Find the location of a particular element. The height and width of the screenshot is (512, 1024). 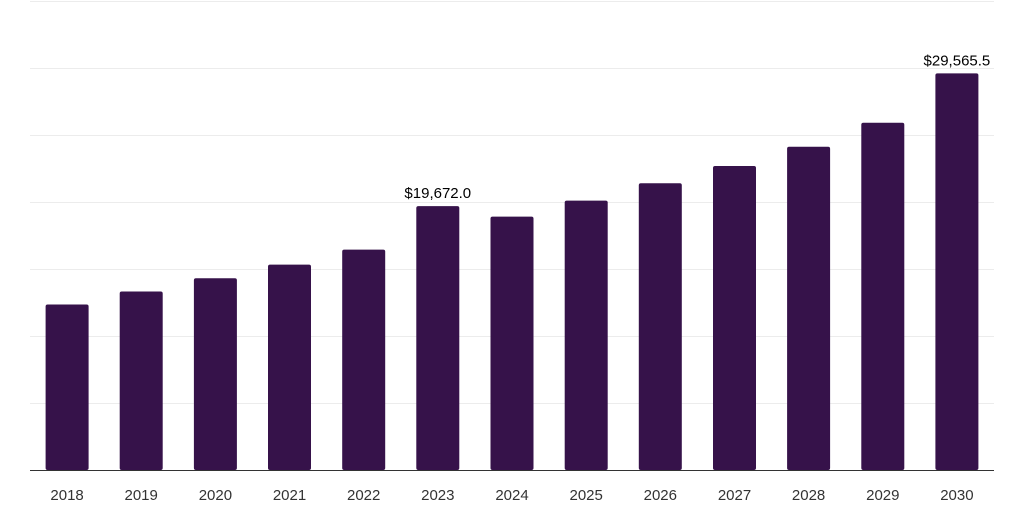

bar-2022 is located at coordinates (364, 359).